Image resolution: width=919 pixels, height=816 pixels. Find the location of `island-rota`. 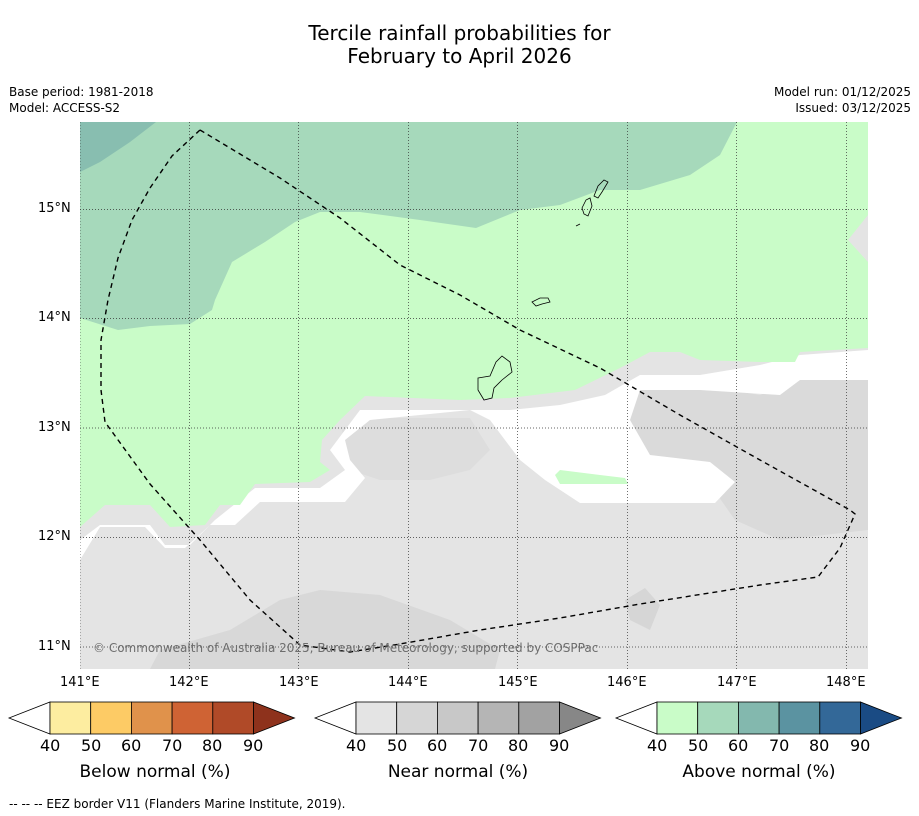

island-rota is located at coordinates (541, 302).